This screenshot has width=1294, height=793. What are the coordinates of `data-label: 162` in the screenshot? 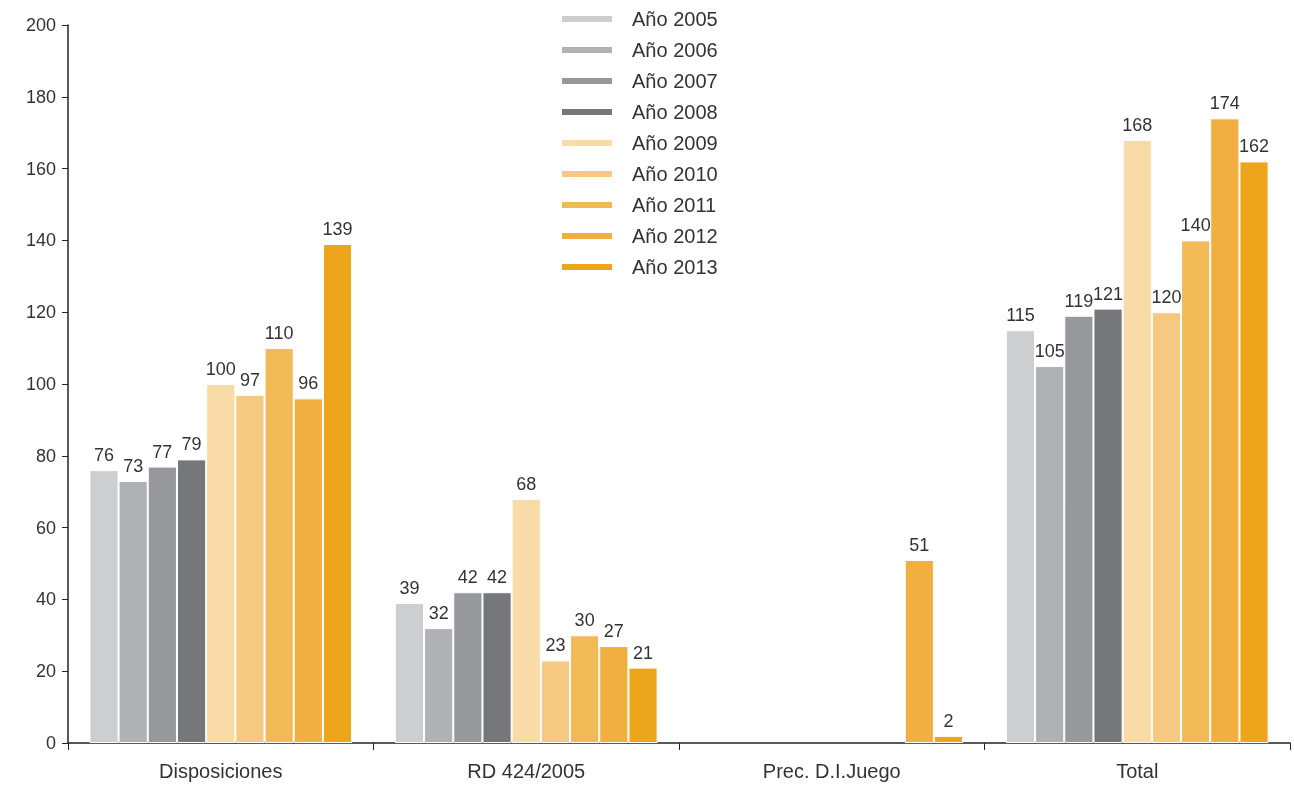 It's located at (1254, 146).